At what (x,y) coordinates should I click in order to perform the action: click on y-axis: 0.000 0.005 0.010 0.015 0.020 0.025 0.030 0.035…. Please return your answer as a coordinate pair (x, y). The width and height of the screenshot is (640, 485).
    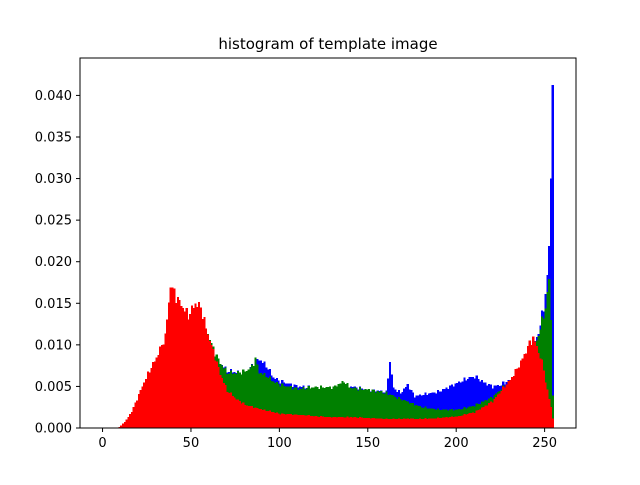
    Looking at the image, I should click on (57, 263).